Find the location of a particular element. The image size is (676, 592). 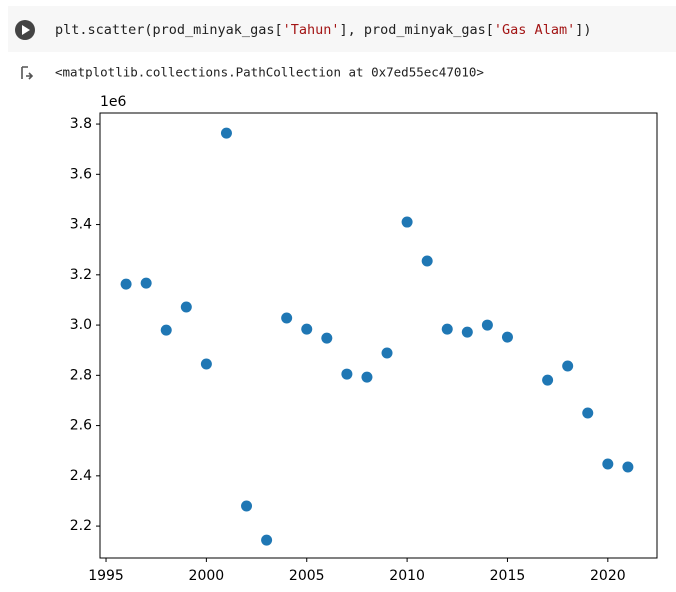

y-tick-label: 2.2 is located at coordinates (81, 526).